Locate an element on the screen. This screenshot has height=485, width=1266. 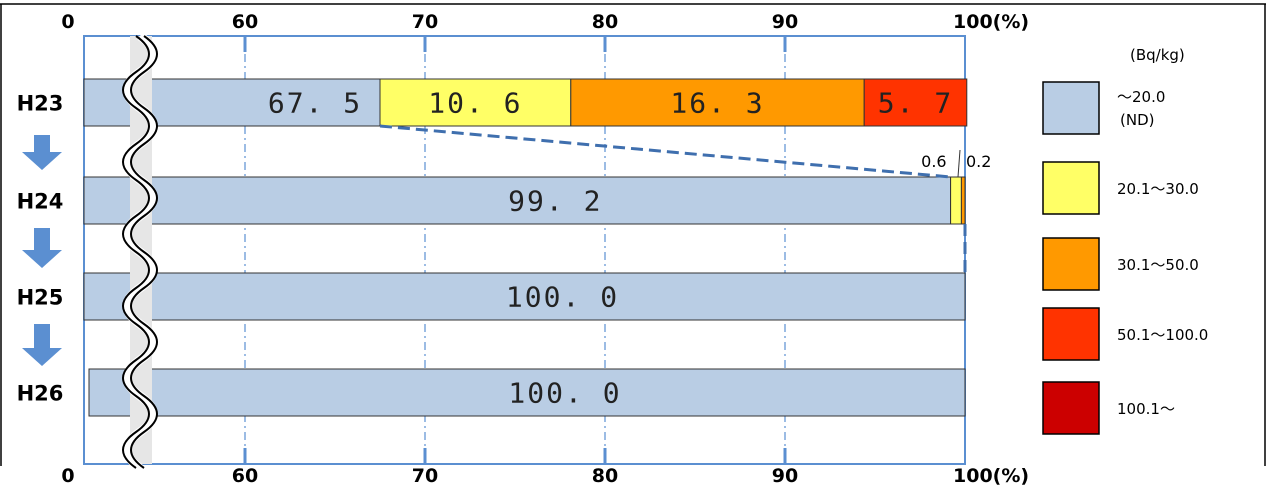
x-tick-label-top: 70 is located at coordinates (425, 22).